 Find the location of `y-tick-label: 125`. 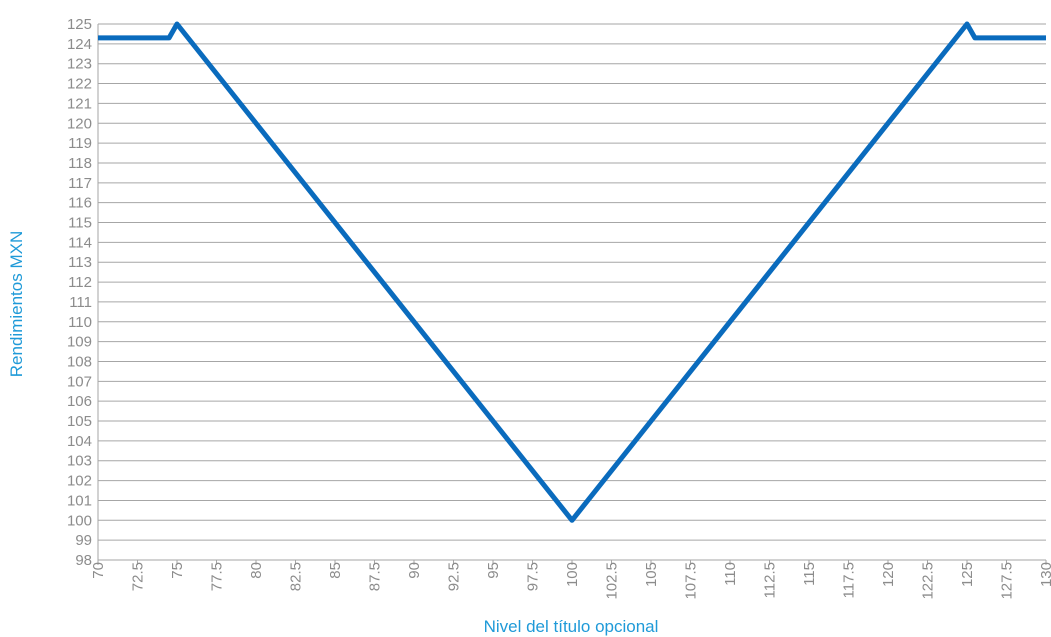

y-tick-label: 125 is located at coordinates (79, 24).